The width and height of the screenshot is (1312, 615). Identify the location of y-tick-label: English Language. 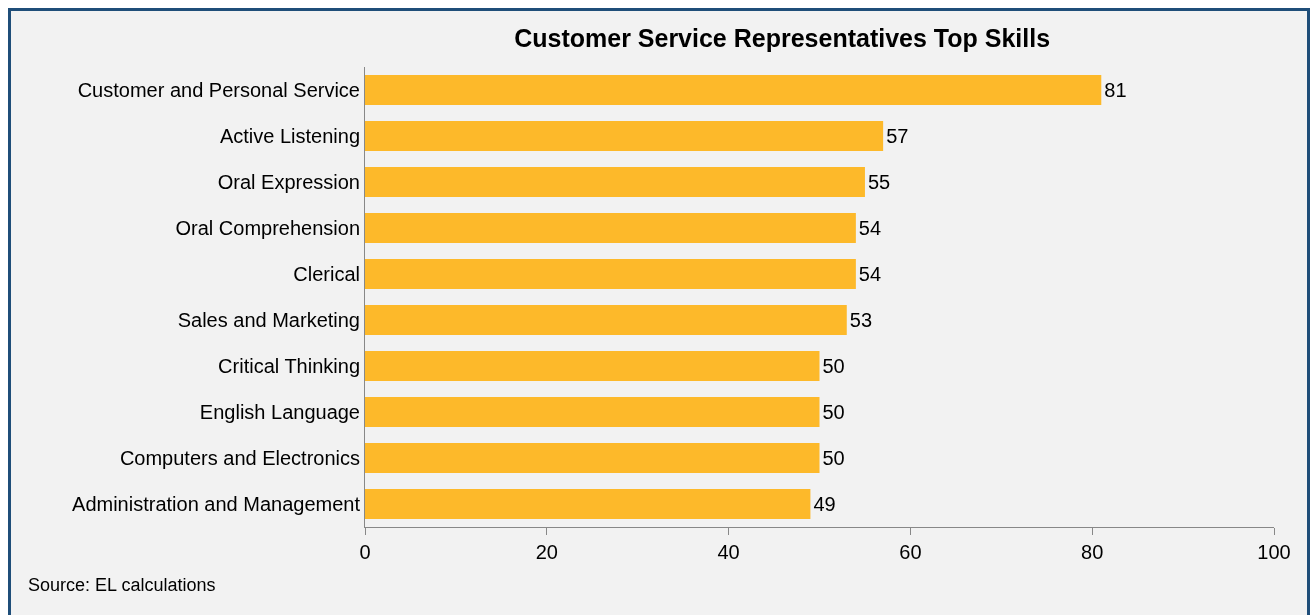
(279, 412).